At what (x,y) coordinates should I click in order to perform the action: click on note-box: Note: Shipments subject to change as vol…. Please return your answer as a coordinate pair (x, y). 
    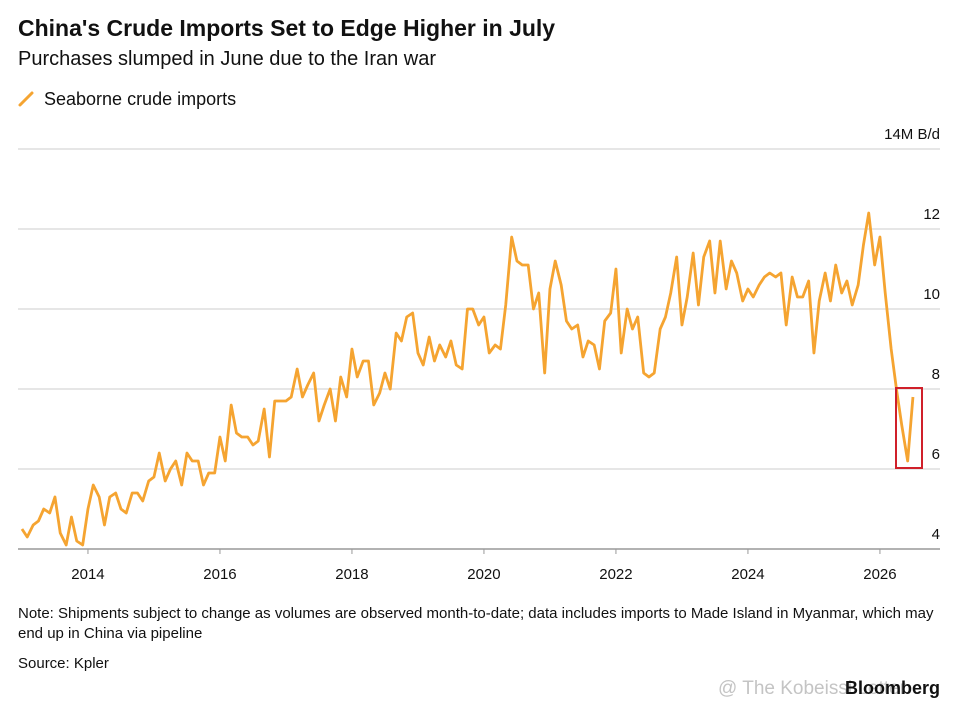
    Looking at the image, I should click on (476, 623).